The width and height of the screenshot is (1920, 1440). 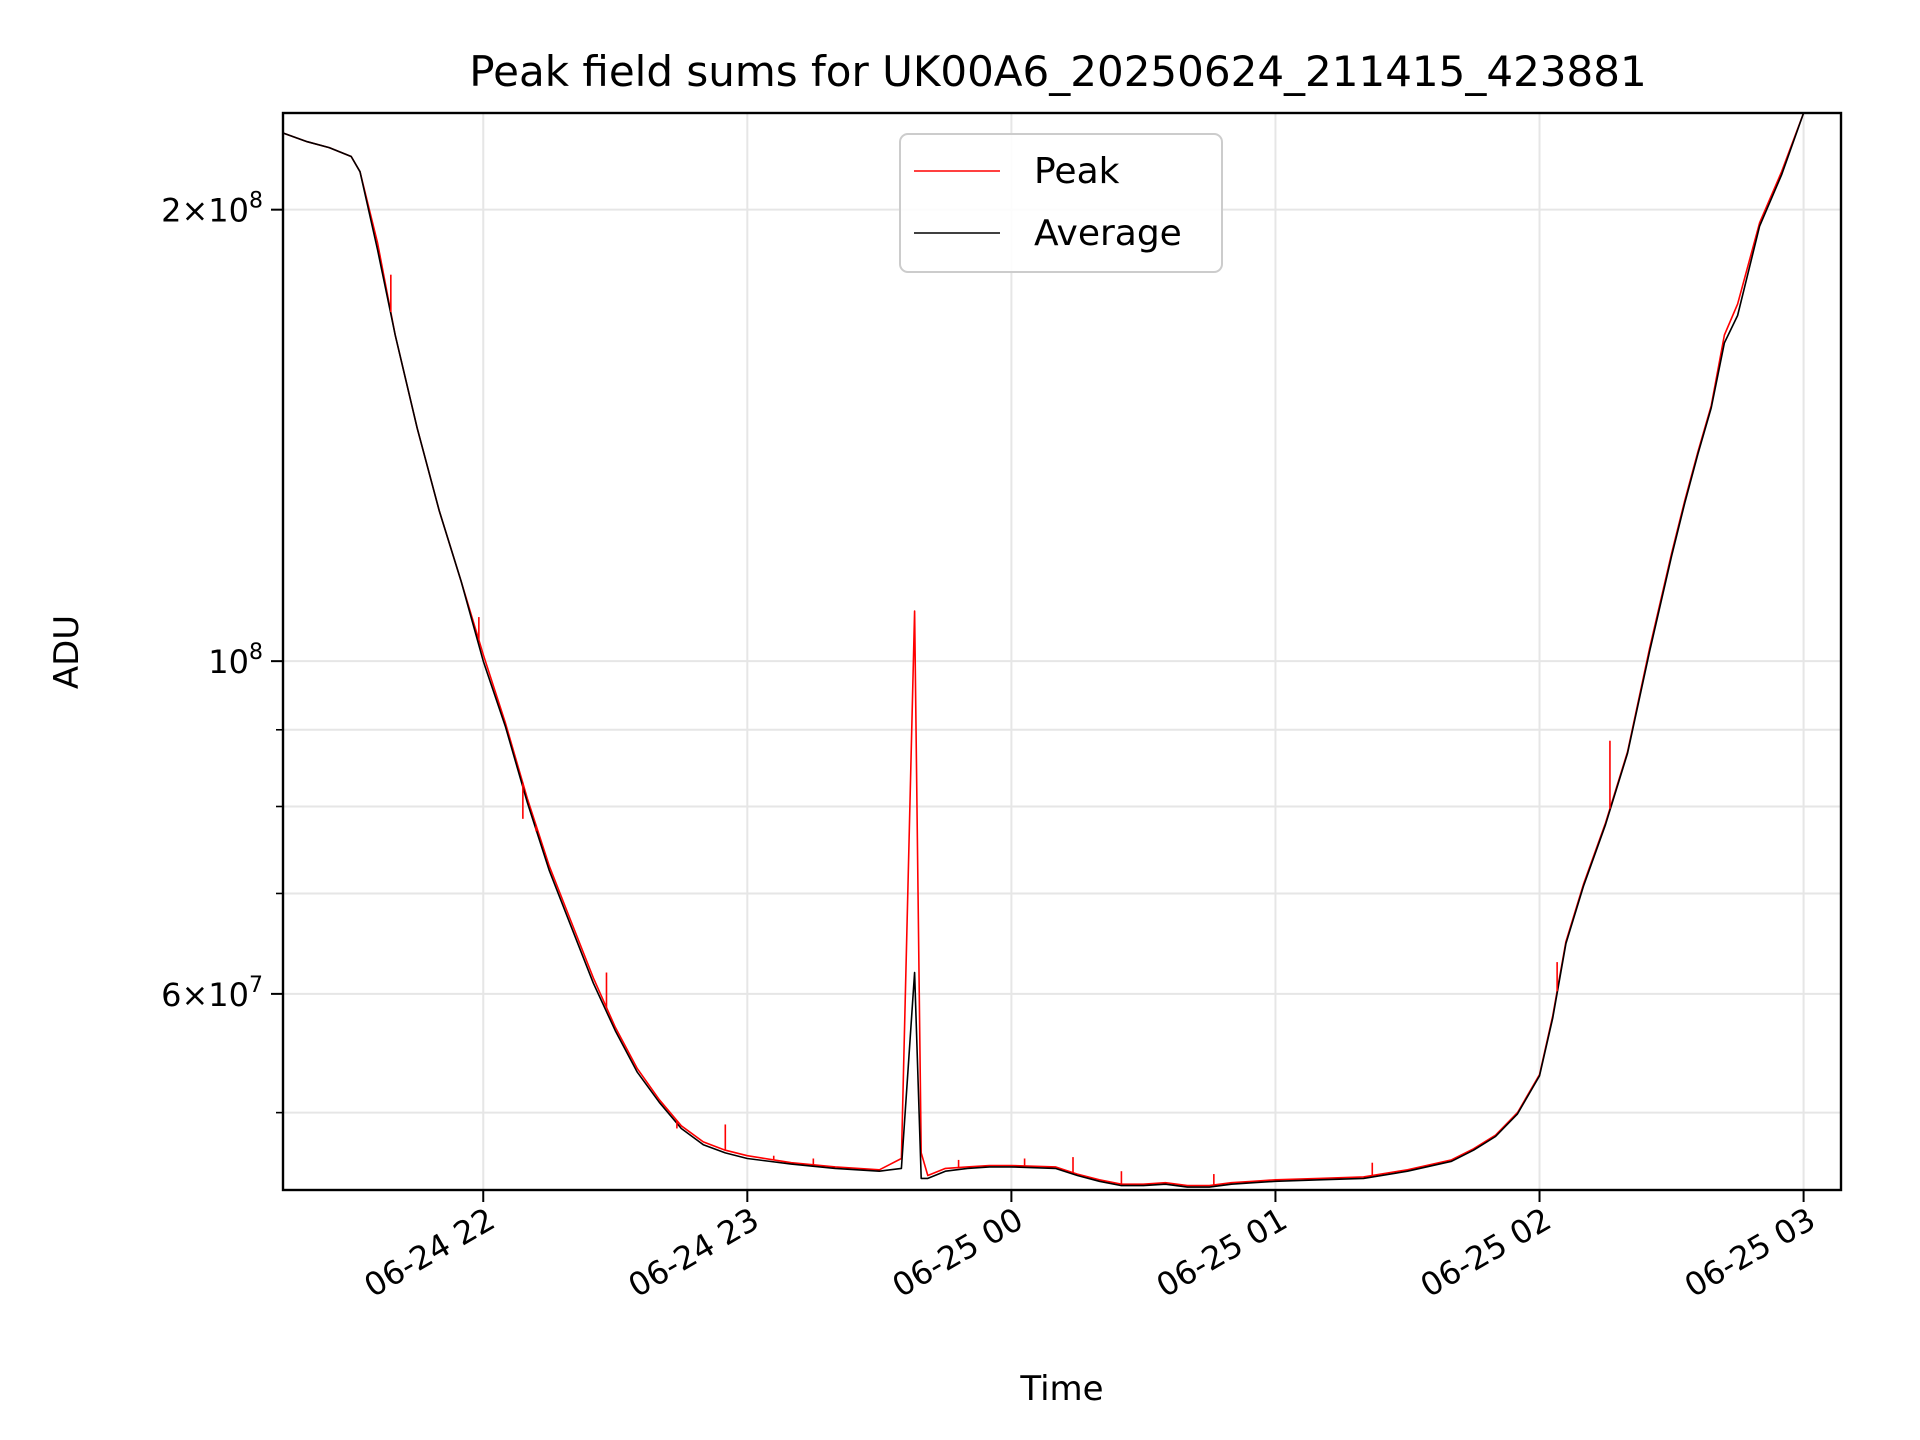 I want to click on legend-box, so click(x=1061, y=203).